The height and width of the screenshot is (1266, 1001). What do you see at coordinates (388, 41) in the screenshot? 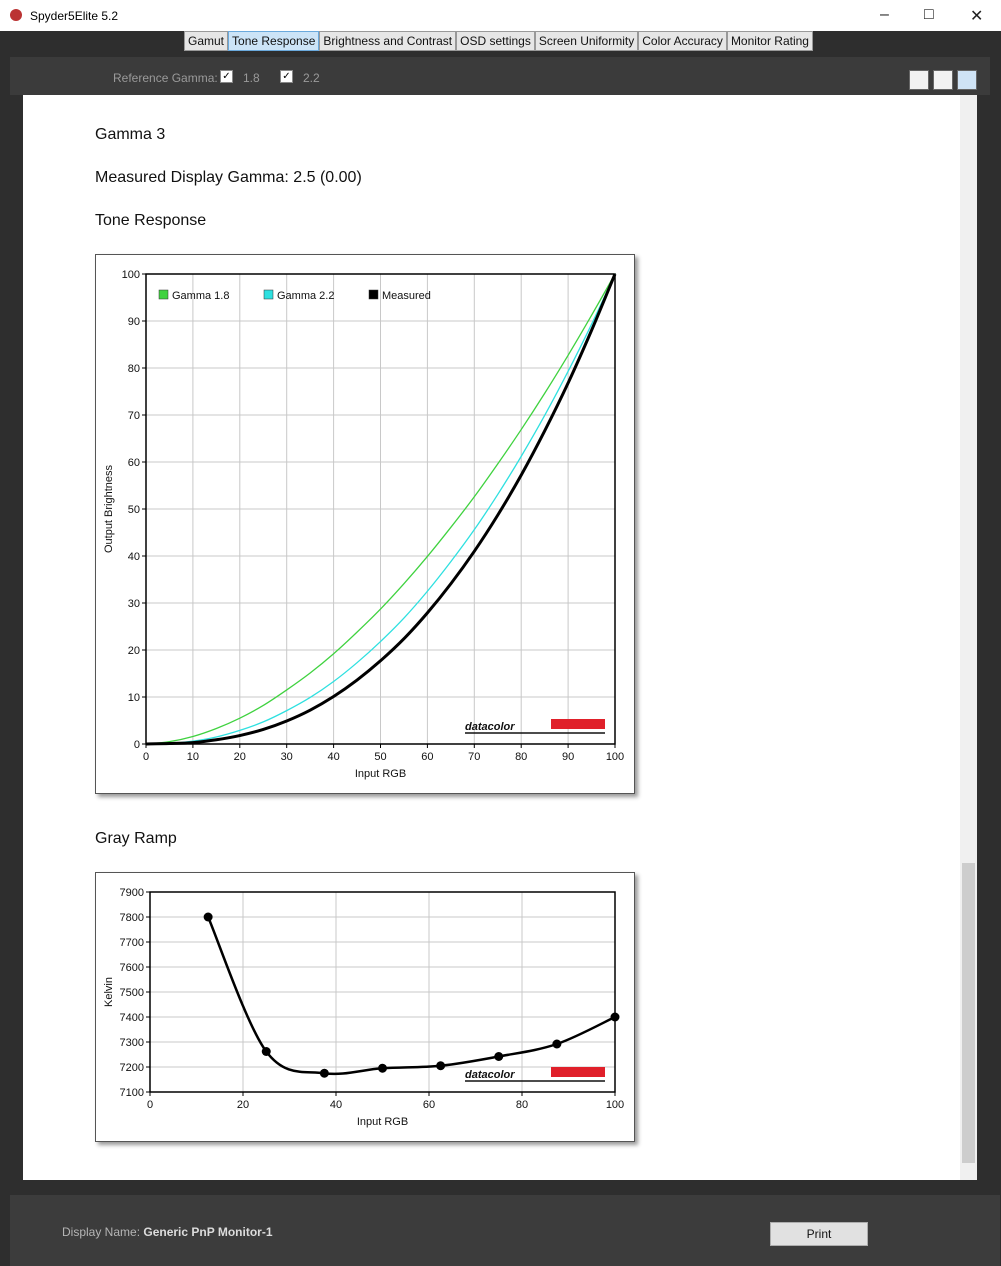
I see `tab: Brightness and Contrast` at bounding box center [388, 41].